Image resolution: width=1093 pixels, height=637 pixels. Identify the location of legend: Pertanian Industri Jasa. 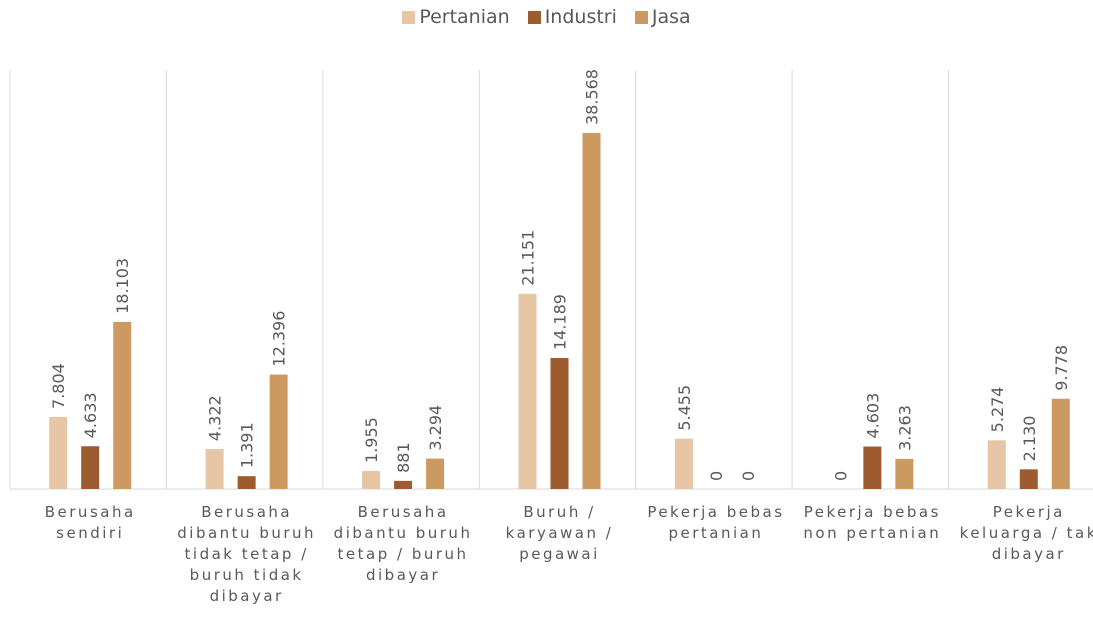
(546, 17).